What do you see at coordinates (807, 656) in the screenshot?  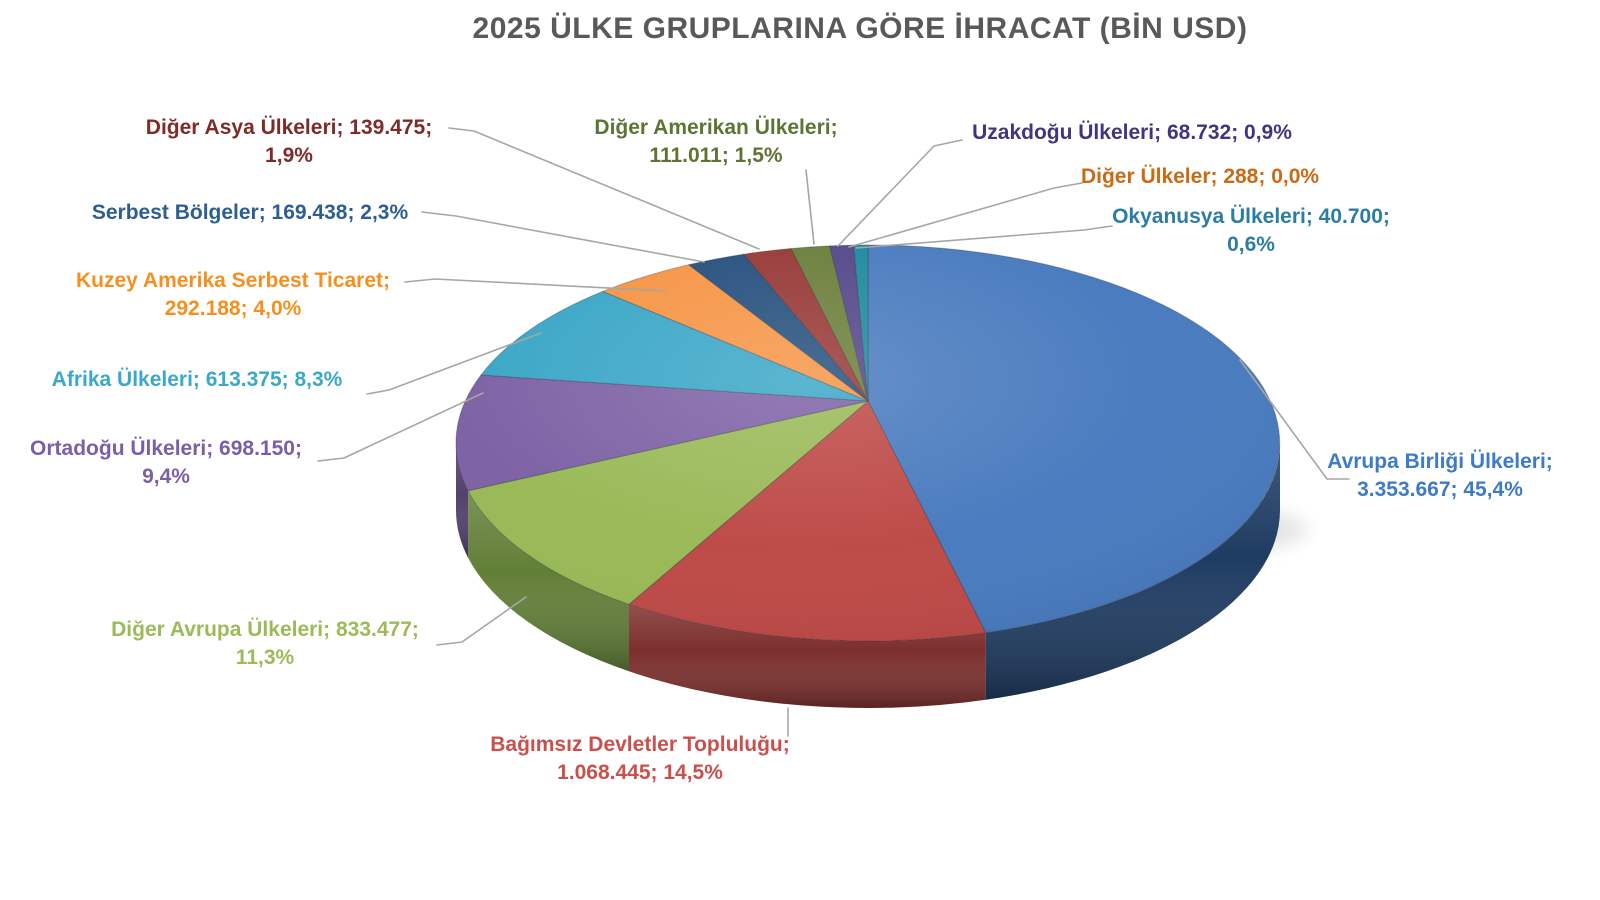 I see `pie-slice-side-shade-bagimsiz-devletler-toplulugu` at bounding box center [807, 656].